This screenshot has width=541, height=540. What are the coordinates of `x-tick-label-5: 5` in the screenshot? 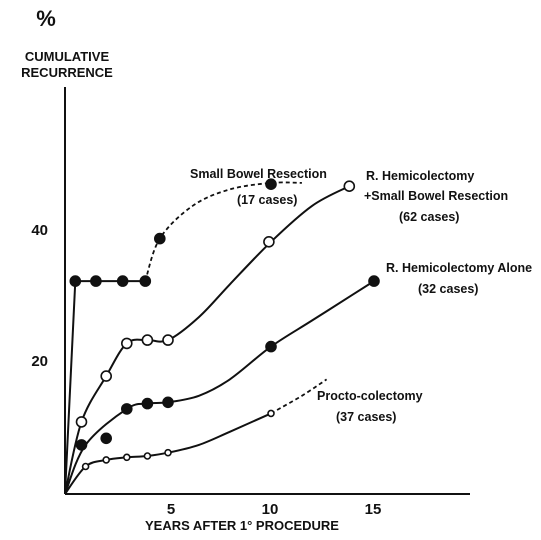 It's located at (171, 509).